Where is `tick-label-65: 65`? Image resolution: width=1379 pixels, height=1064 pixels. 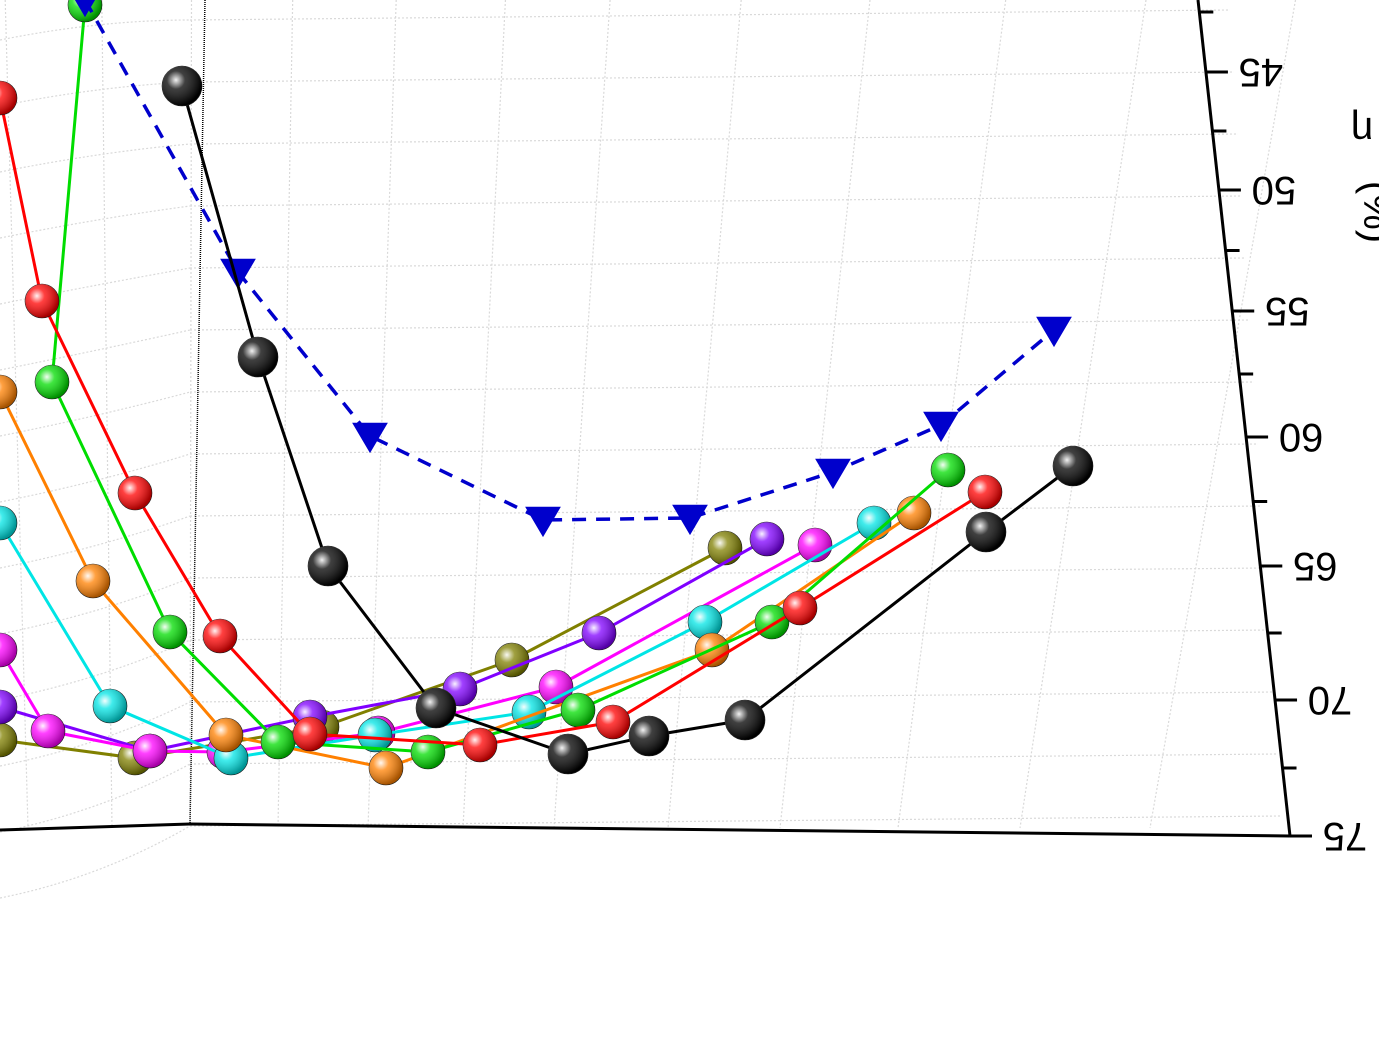
tick-label-65: 65 is located at coordinates (1315, 566).